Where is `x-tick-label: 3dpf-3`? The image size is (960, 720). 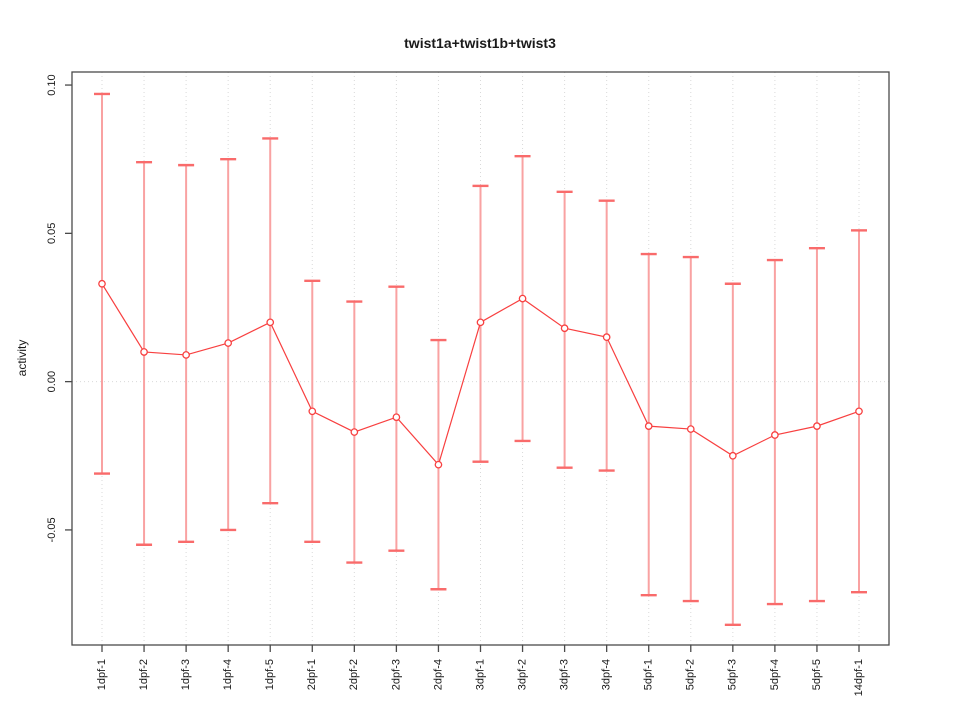 x-tick-label: 3dpf-3 is located at coordinates (565, 674).